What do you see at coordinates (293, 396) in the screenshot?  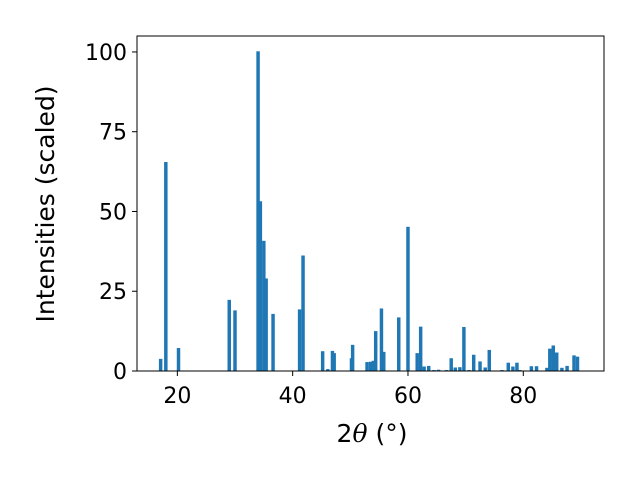 I see `x-tick-label: 40` at bounding box center [293, 396].